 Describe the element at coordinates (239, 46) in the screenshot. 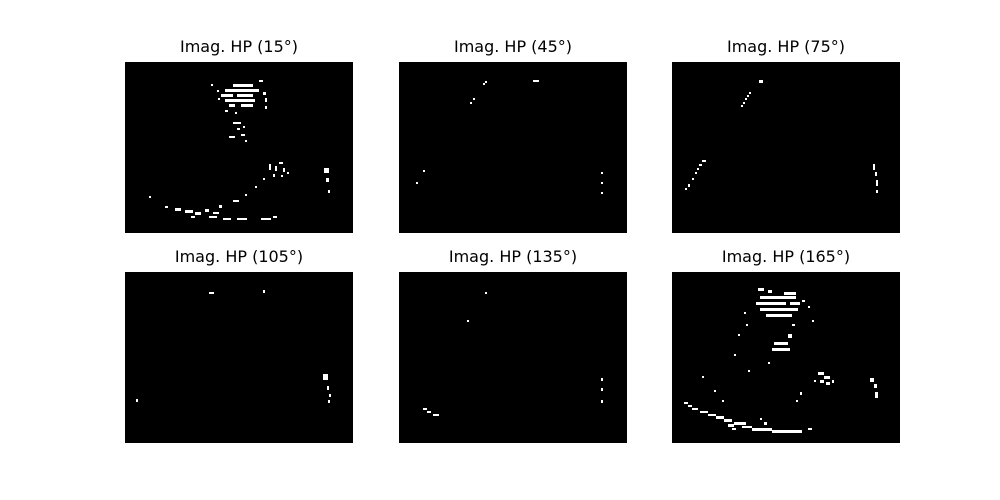

I see `panel-title: Imag. HP (15°)` at that location.